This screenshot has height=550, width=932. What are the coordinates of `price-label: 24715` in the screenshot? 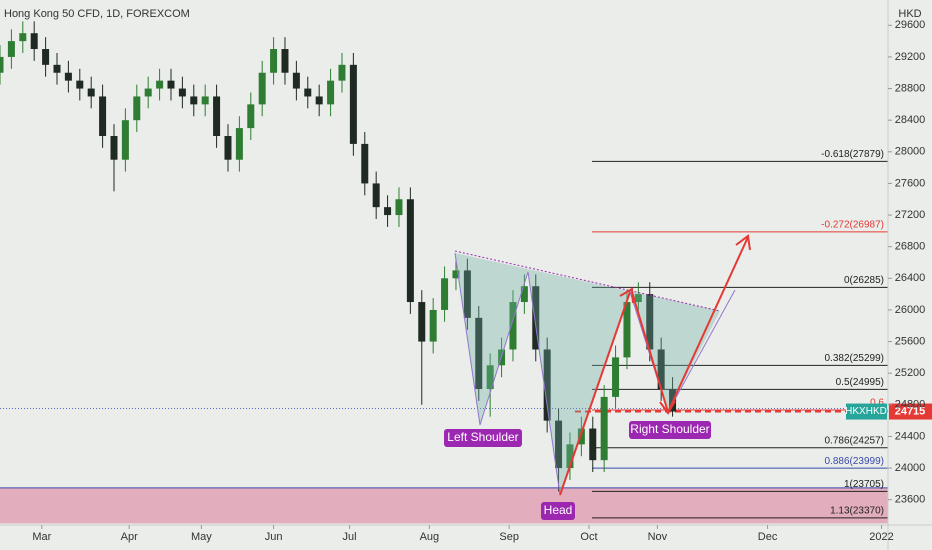 It's located at (910, 411).